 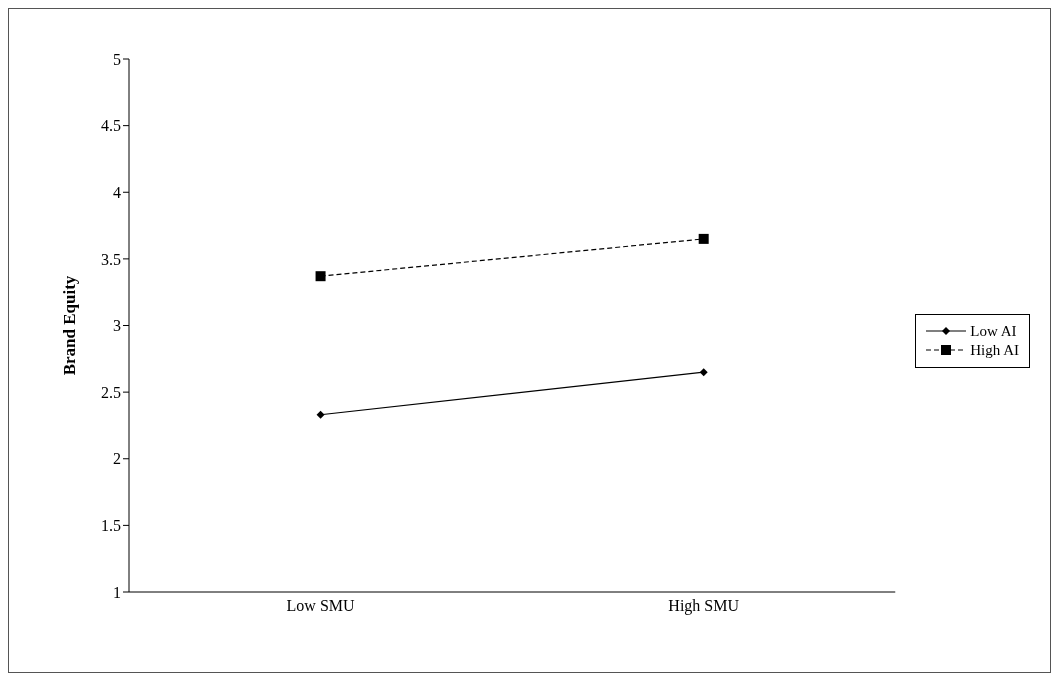 What do you see at coordinates (111, 392) in the screenshot?
I see `y-tick-label: 2.5` at bounding box center [111, 392].